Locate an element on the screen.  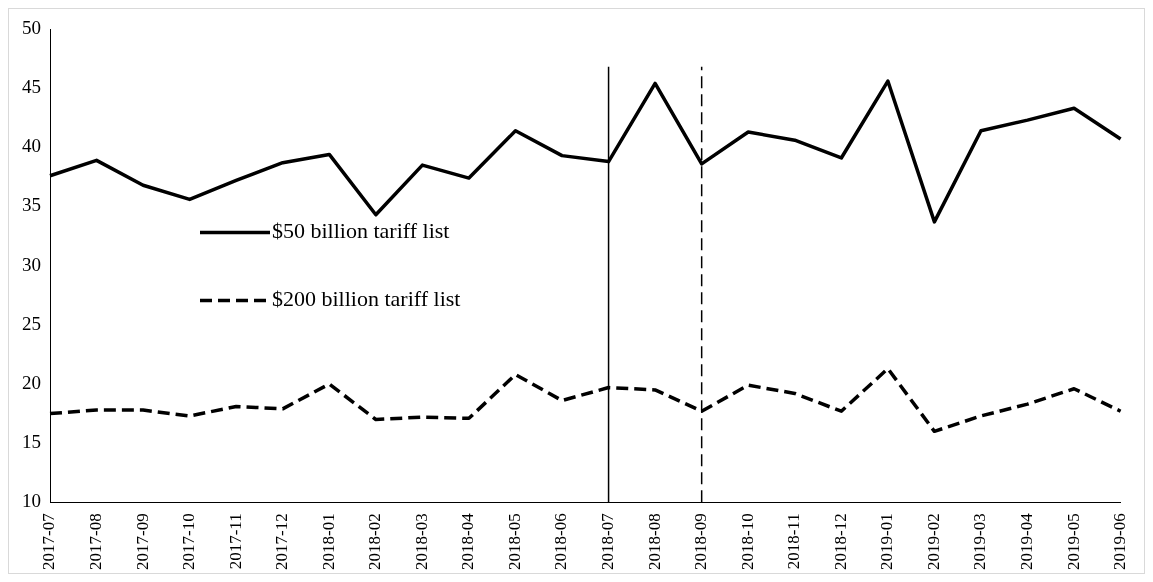
x-tick-label: 2017-11 is located at coordinates (235, 541).